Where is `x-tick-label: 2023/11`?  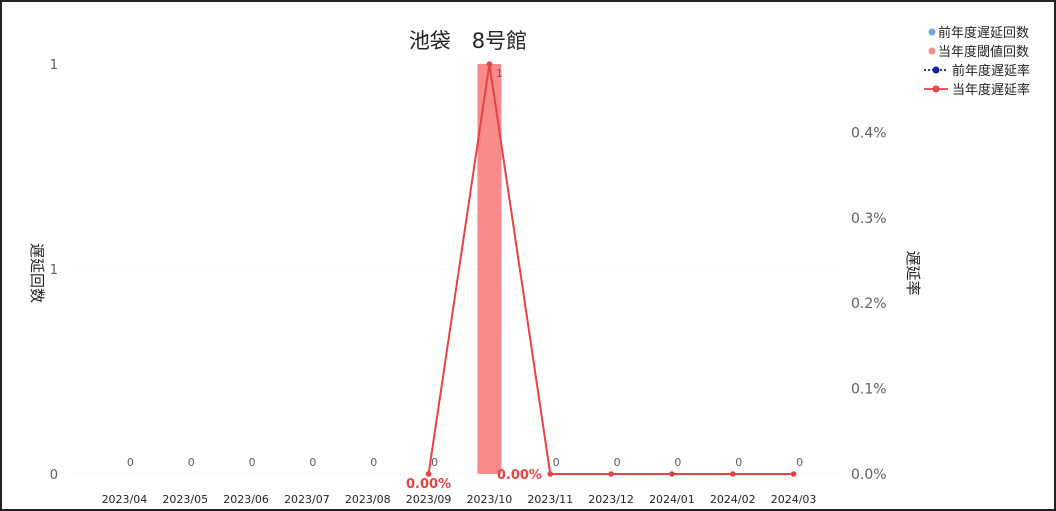
x-tick-label: 2023/11 is located at coordinates (550, 499).